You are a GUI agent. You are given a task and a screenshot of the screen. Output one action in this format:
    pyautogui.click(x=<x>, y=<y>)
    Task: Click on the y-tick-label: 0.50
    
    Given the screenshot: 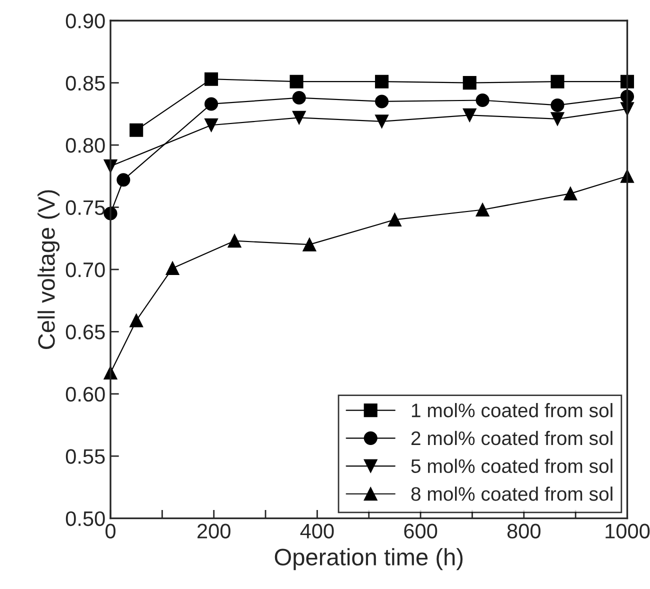 What is the action you would take?
    pyautogui.click(x=85, y=518)
    